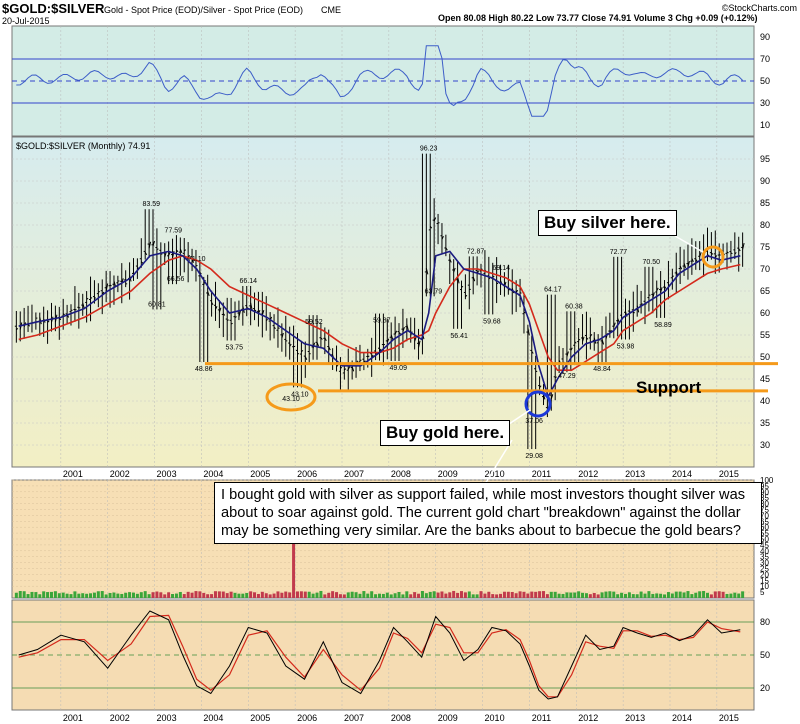  Describe the element at coordinates (765, 313) in the screenshot. I see `price-tick-label: 60` at that location.